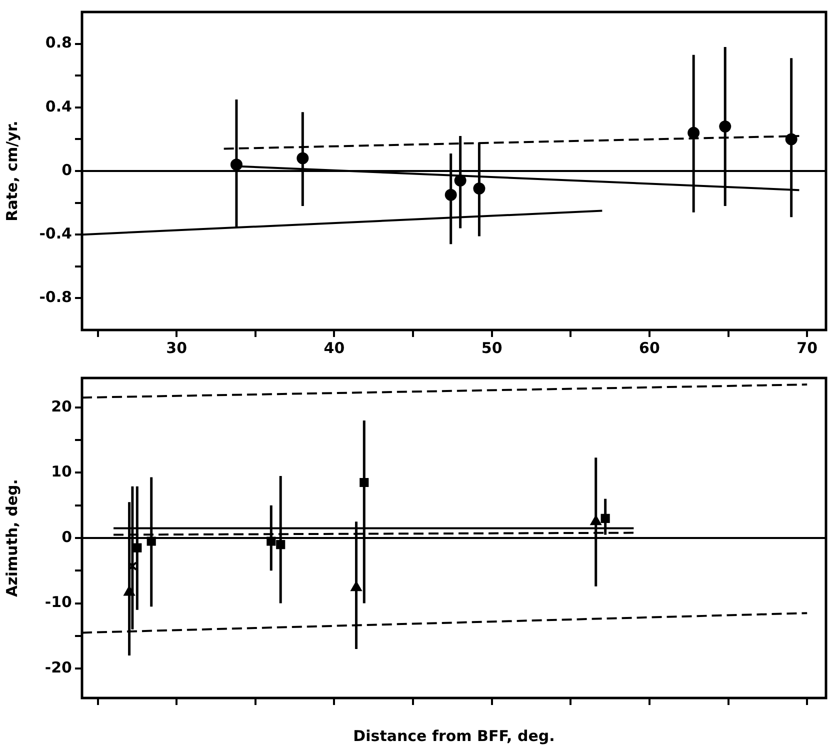  What do you see at coordinates (177, 347) in the screenshot?
I see `x-tick-label: 30` at bounding box center [177, 347].